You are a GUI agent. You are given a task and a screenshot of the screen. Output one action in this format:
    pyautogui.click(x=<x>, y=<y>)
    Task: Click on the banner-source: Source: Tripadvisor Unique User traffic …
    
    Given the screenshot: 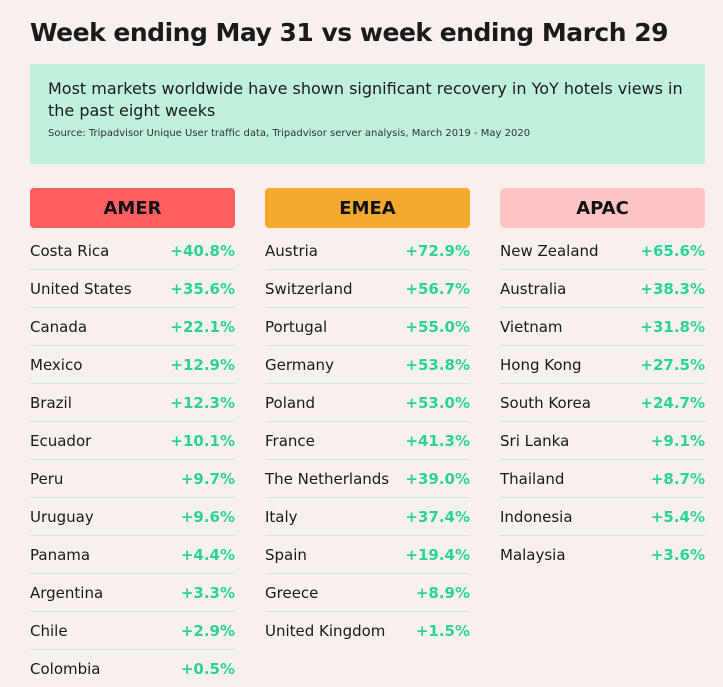 What is the action you would take?
    pyautogui.click(x=289, y=133)
    